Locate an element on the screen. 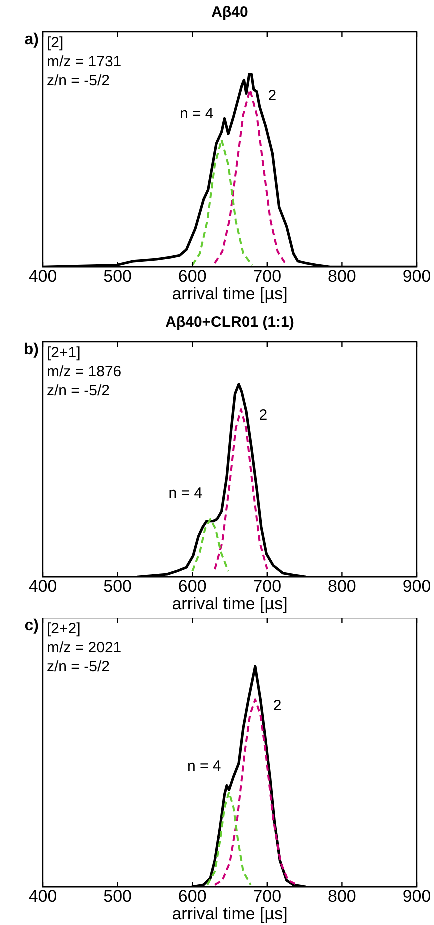 The width and height of the screenshot is (434, 925). text: b) is located at coordinates (31, 349).